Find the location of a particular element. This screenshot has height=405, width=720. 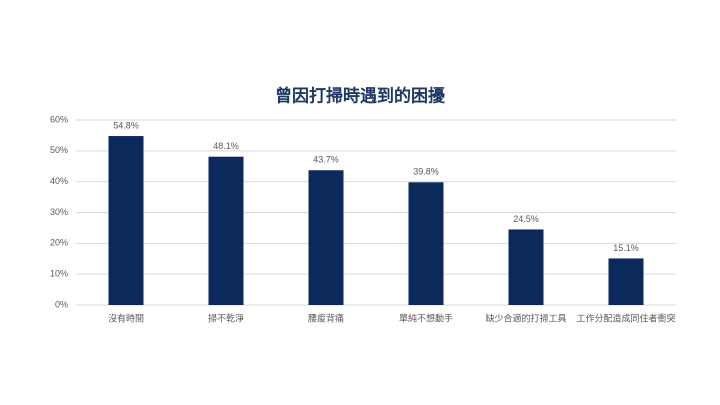

data-label: 39.8% is located at coordinates (426, 172).